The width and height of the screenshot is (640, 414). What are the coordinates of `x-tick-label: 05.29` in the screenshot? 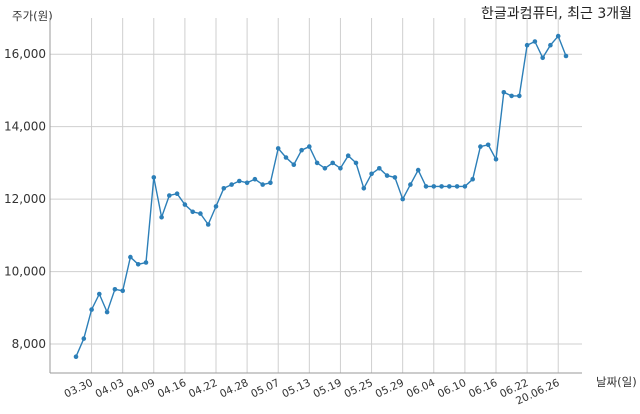 It's located at (390, 389).